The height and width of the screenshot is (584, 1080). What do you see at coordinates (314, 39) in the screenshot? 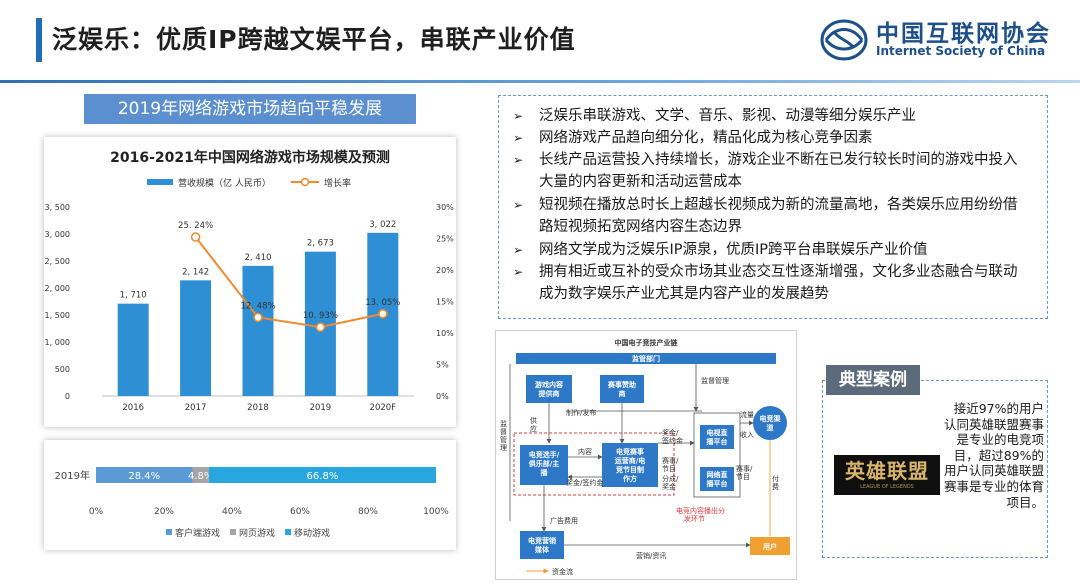
I see `page-title: 泛娱乐：优质IP跨越文娱平台，串联产业价值` at bounding box center [314, 39].